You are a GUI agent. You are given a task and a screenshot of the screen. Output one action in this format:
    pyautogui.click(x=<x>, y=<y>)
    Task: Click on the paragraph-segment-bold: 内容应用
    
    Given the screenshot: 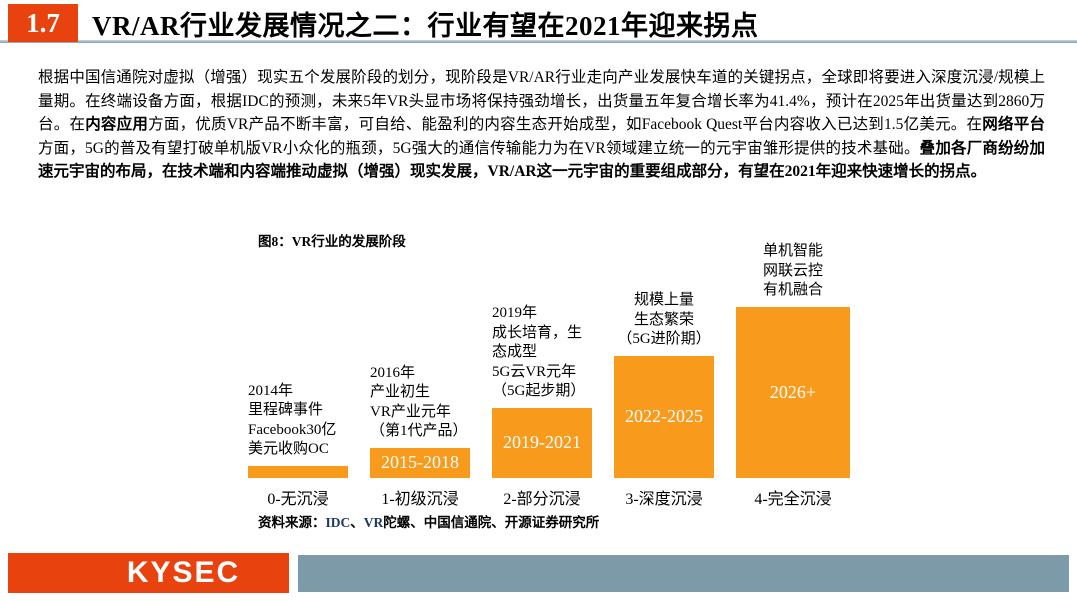 What is the action you would take?
    pyautogui.click(x=117, y=125)
    